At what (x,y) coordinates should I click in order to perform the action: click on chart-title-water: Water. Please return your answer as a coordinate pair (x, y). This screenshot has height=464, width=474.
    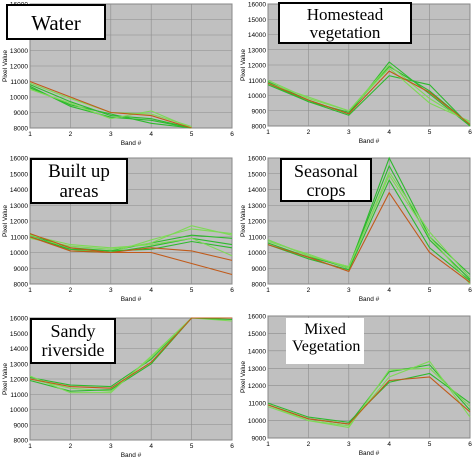
    Looking at the image, I should click on (56, 22).